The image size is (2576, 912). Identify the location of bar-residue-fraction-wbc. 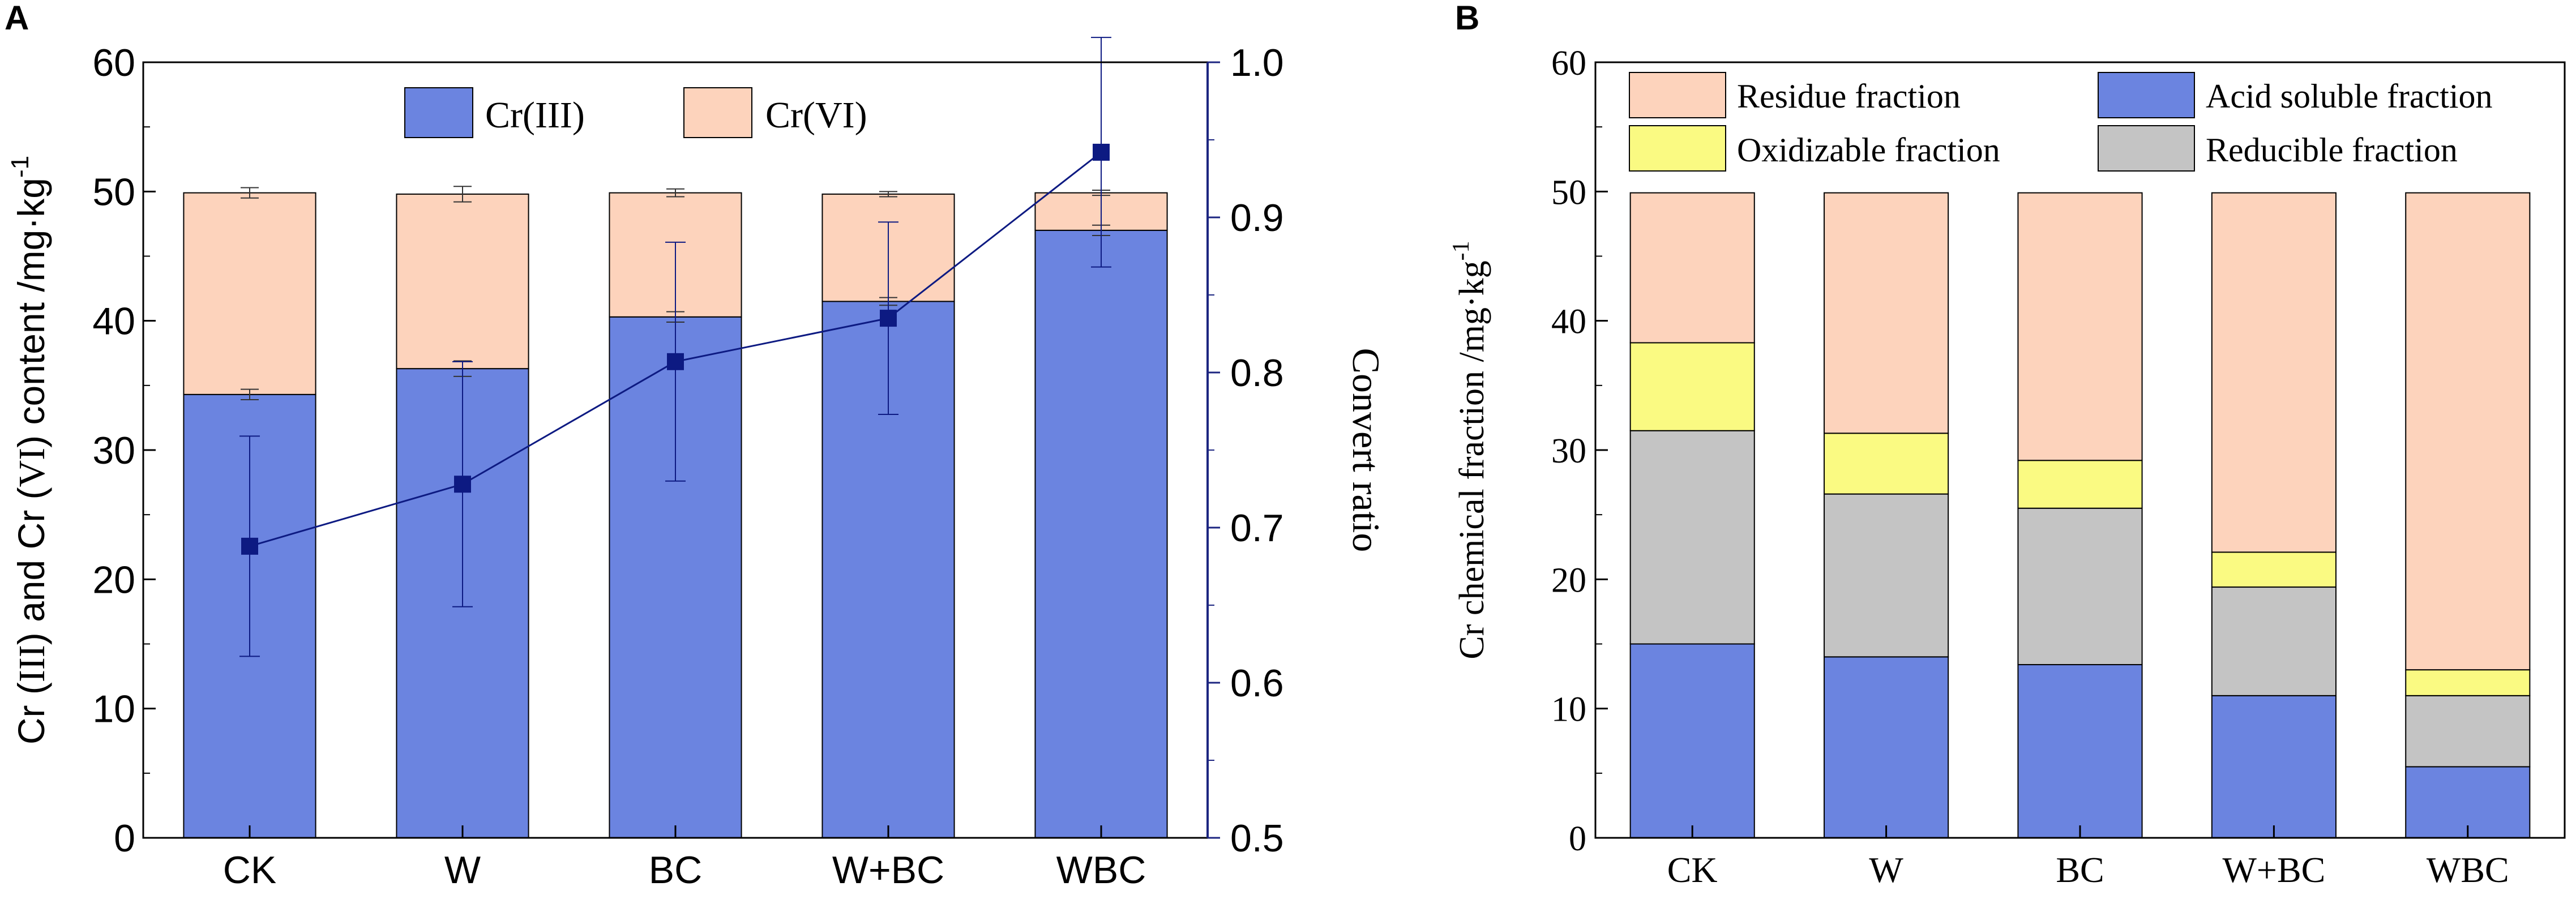
(2468, 431).